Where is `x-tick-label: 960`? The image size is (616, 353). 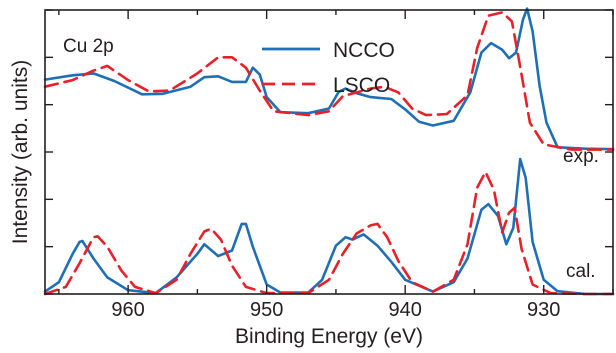 x-tick-label: 960 is located at coordinates (127, 310).